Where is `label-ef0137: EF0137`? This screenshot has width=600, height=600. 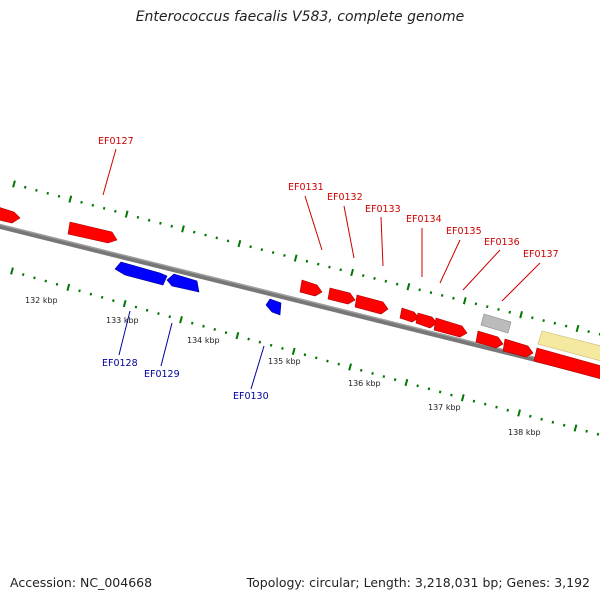 label-ef0137: EF0137 is located at coordinates (541, 254).